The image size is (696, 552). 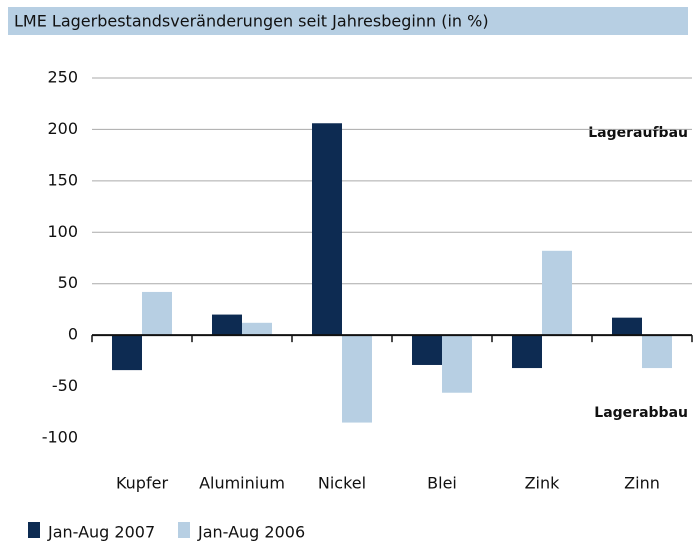 What do you see at coordinates (62, 128) in the screenshot?
I see `y-tick-label: 200` at bounding box center [62, 128].